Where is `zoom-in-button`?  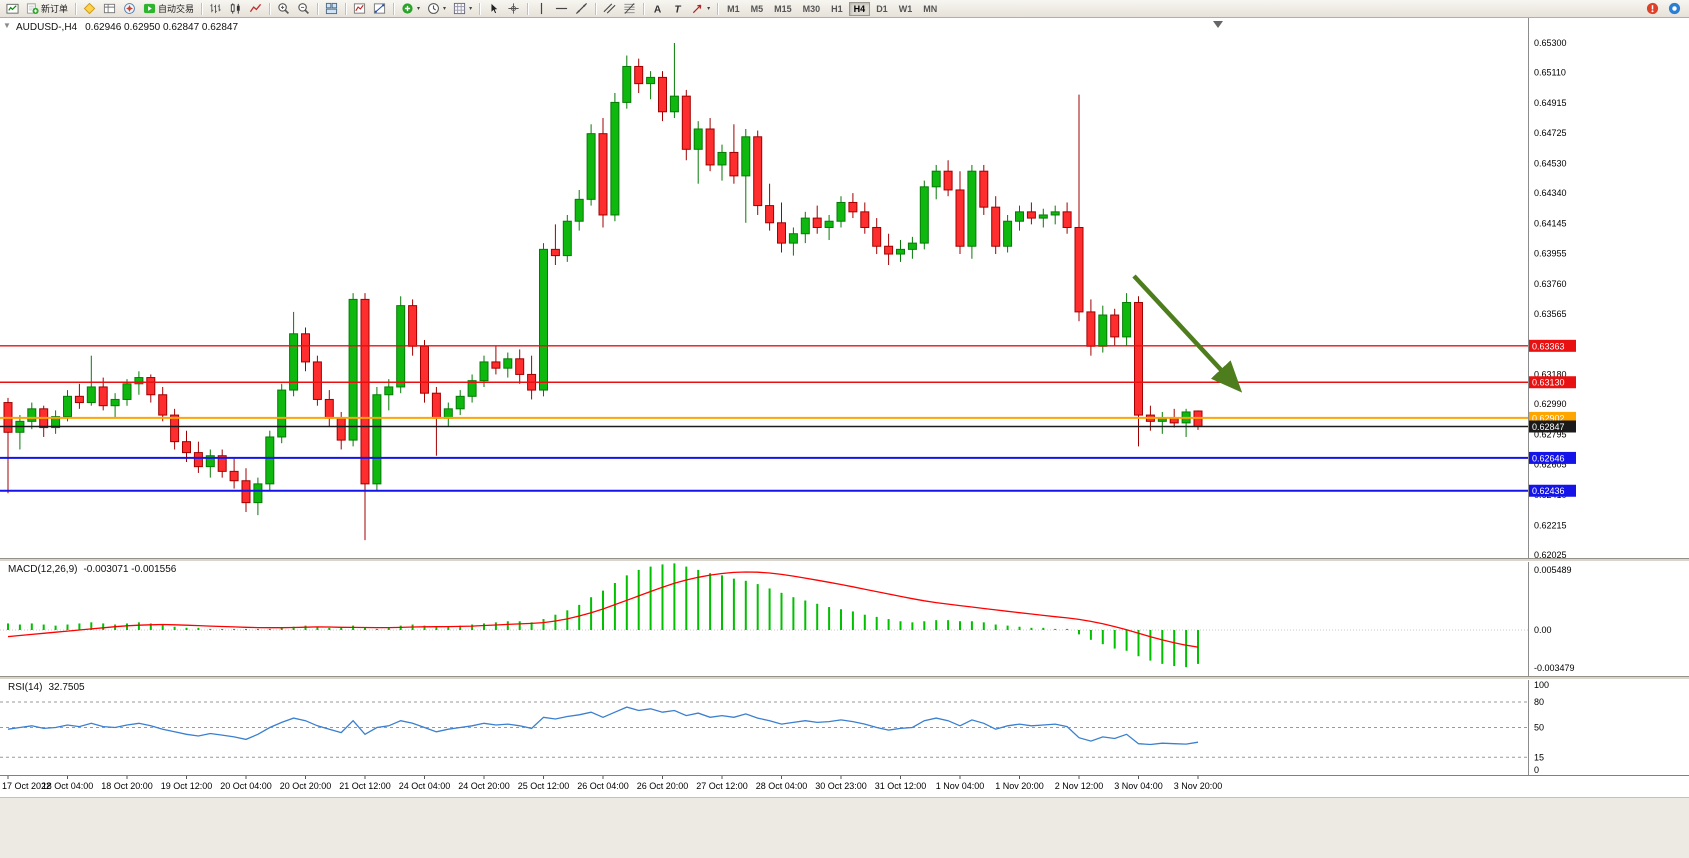 zoom-in-button is located at coordinates (283, 9).